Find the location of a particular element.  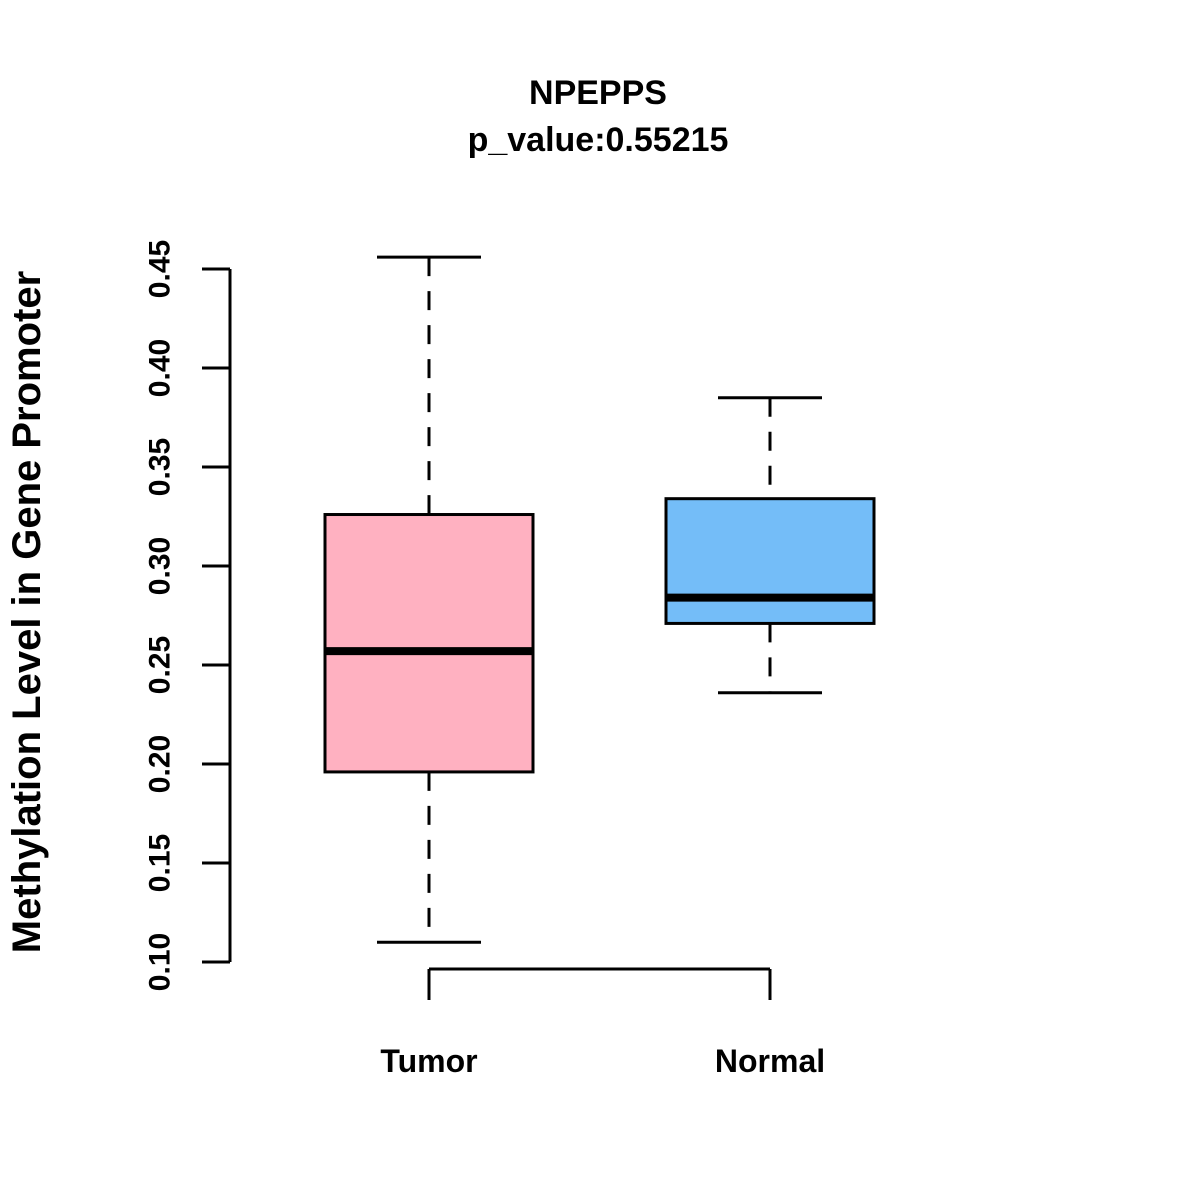

x-axis-category-label: Normal is located at coordinates (770, 1061).